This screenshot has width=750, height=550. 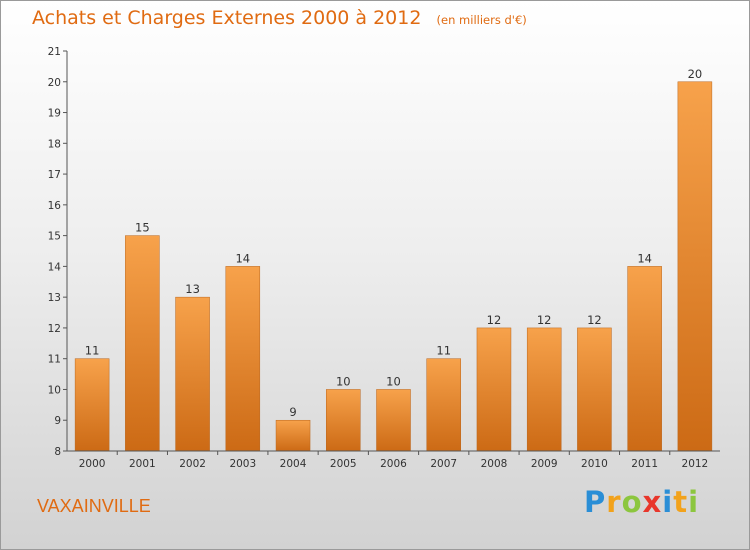 What do you see at coordinates (92, 405) in the screenshot?
I see `bar-2000` at bounding box center [92, 405].